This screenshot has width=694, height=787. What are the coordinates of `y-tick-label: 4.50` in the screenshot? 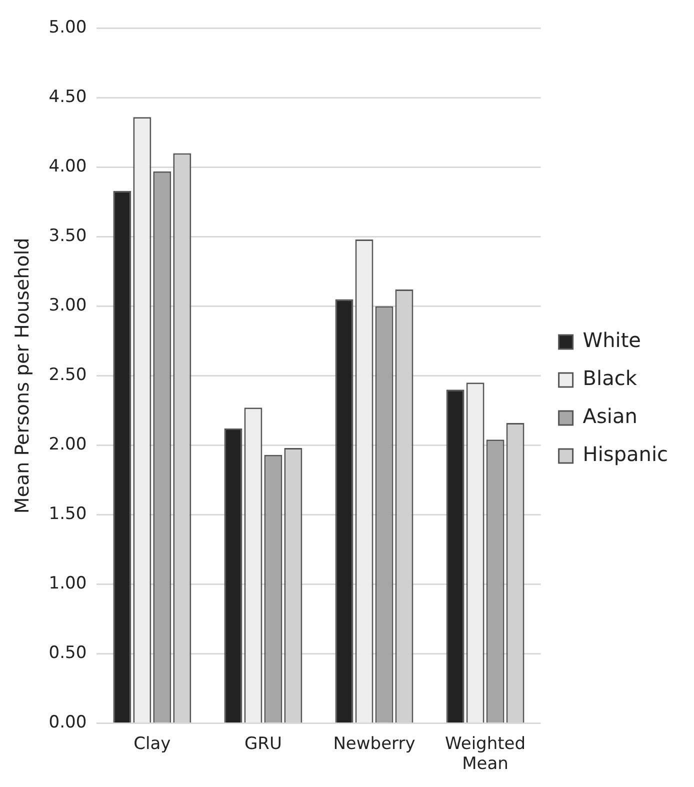 It's located at (67, 97).